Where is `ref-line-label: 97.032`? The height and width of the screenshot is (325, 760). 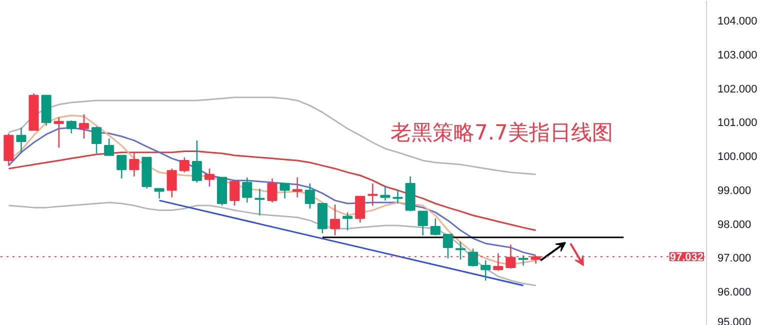
ref-line-label: 97.032 is located at coordinates (687, 258).